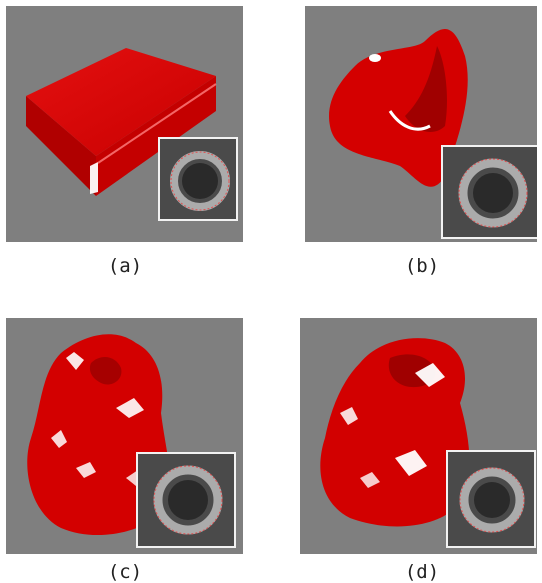 The width and height of the screenshot is (542, 583). I want to click on inset-image-b, so click(489, 192).